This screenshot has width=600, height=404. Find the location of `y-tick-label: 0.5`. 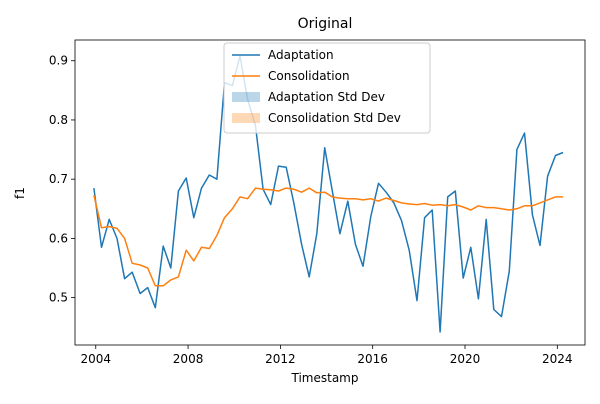

y-tick-label: 0.5 is located at coordinates (58, 298).